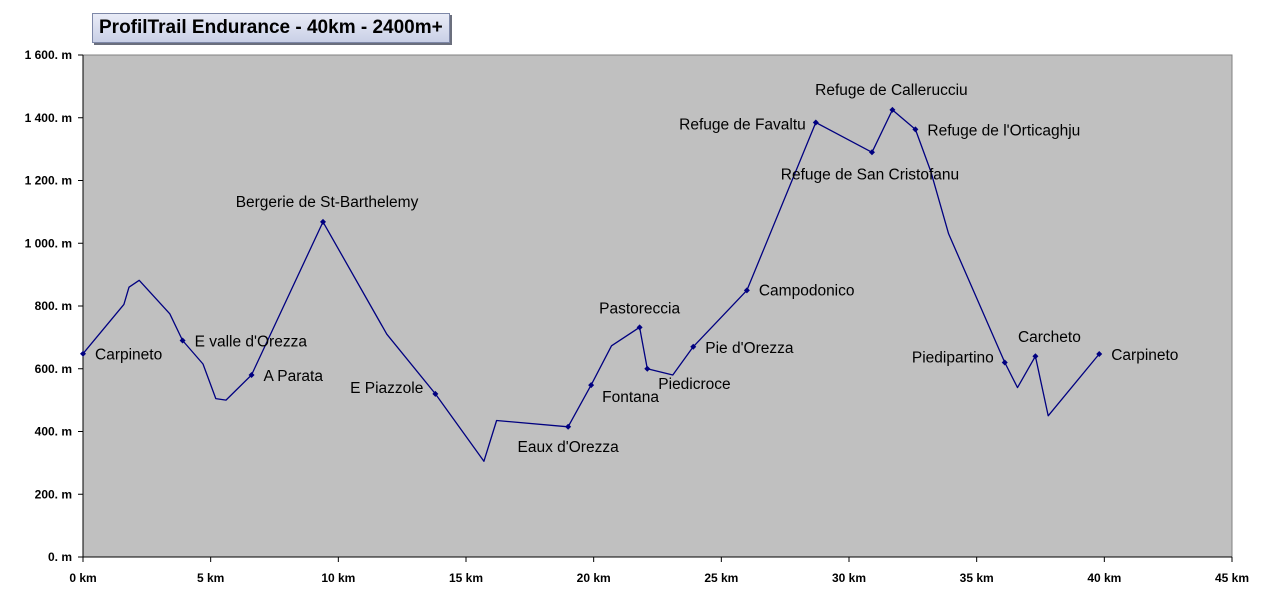 The image size is (1279, 611). Describe the element at coordinates (630, 397) in the screenshot. I see `waypoint-label: Fontana` at that location.